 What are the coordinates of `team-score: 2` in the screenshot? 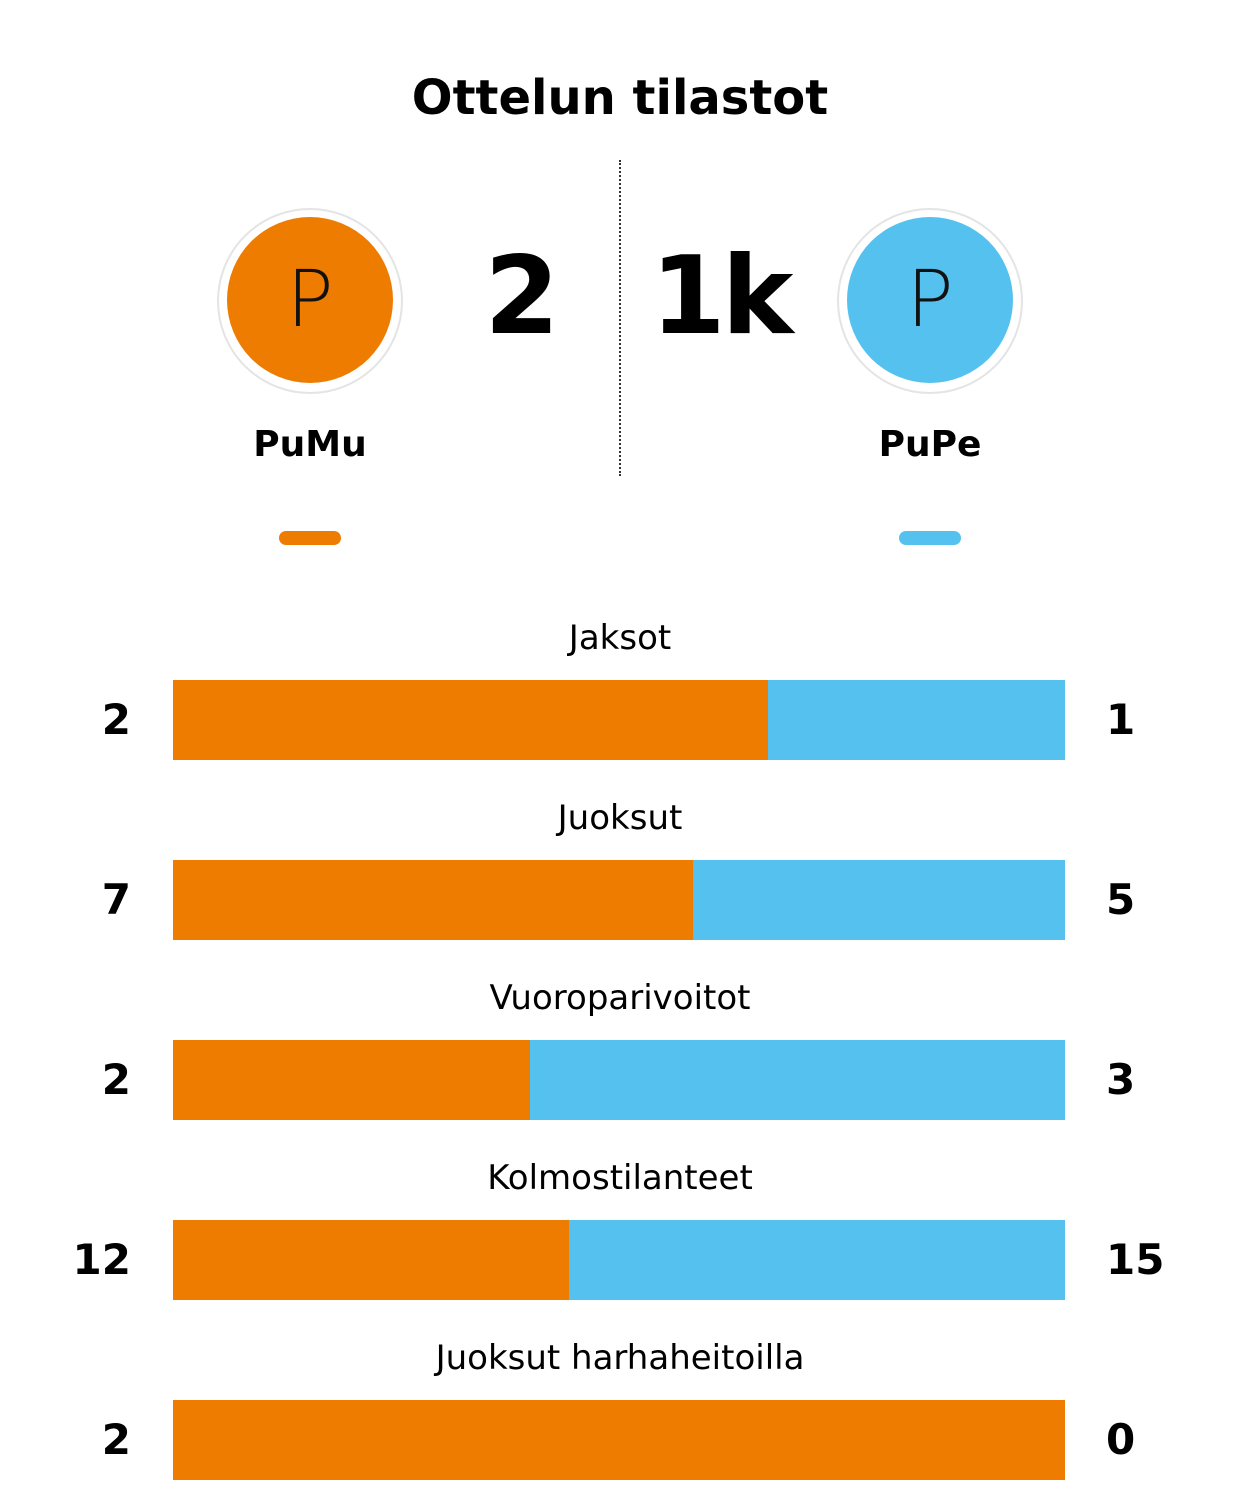 It's located at (521, 296).